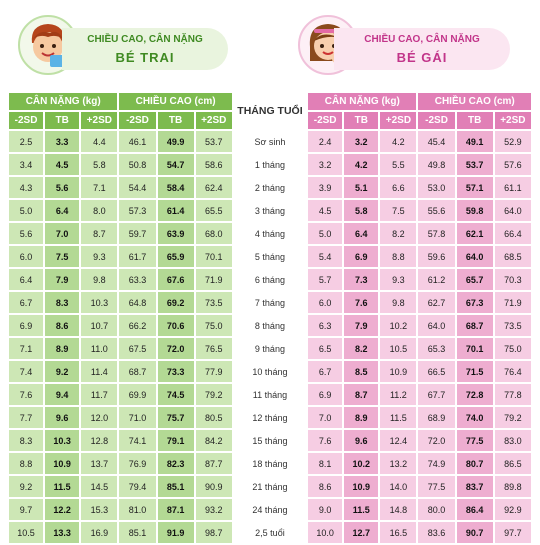 This screenshot has width=540, height=545. What do you see at coordinates (137, 532) in the screenshot?
I see `boy-height-minus2sd-cell: 85.1` at bounding box center [137, 532].